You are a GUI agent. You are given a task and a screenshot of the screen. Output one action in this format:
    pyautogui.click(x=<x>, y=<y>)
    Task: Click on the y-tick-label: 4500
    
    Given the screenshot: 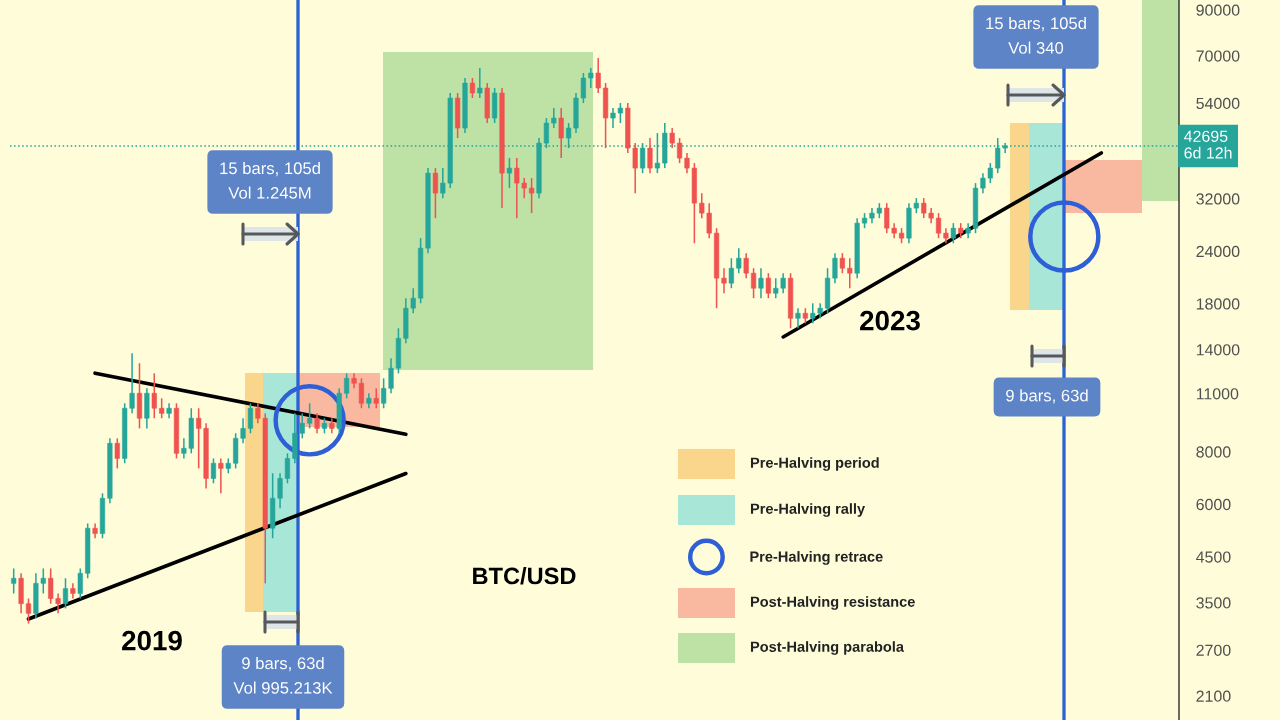 What is the action you would take?
    pyautogui.click(x=1213, y=557)
    